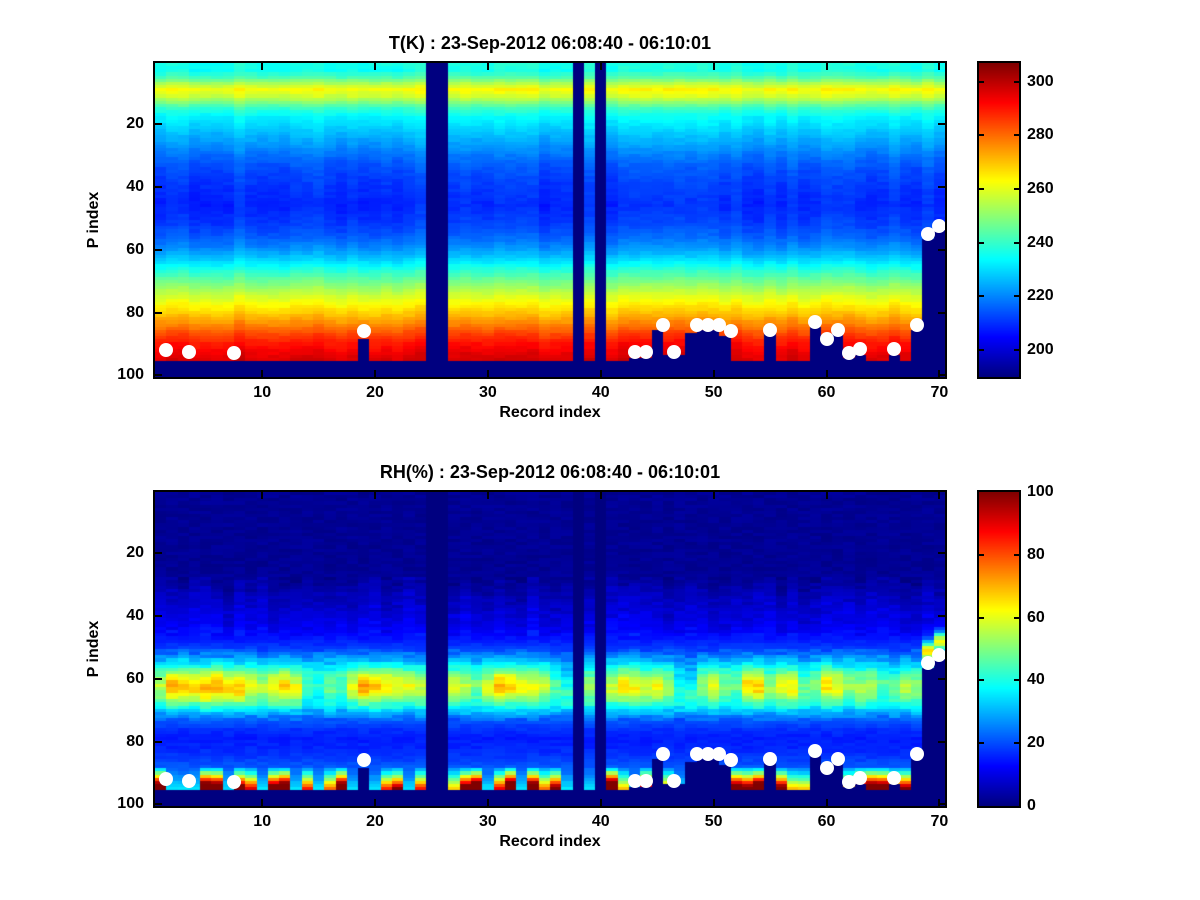 This screenshot has width=1200, height=900. I want to click on colorbar-tick-label: 220, so click(1040, 296).